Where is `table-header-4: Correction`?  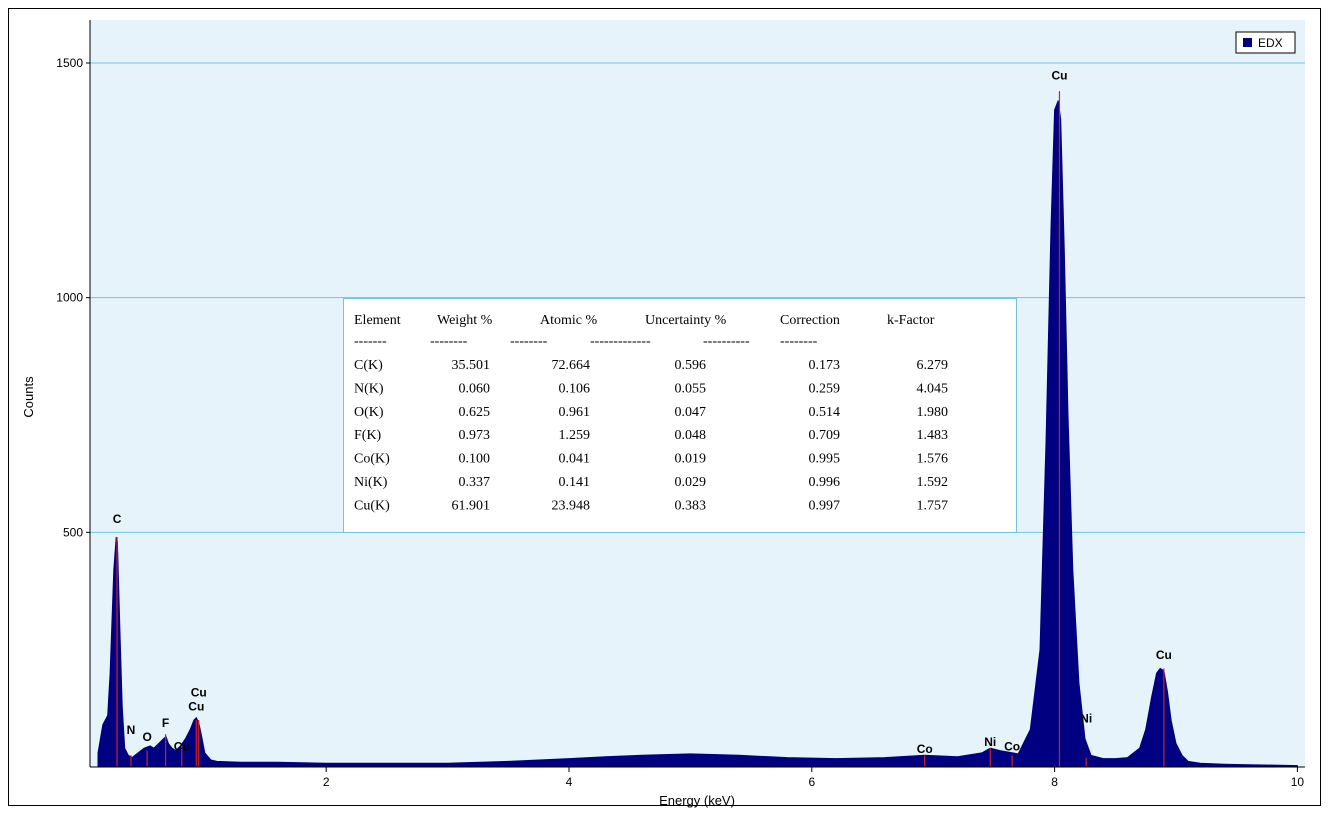 table-header-4: Correction is located at coordinates (810, 320).